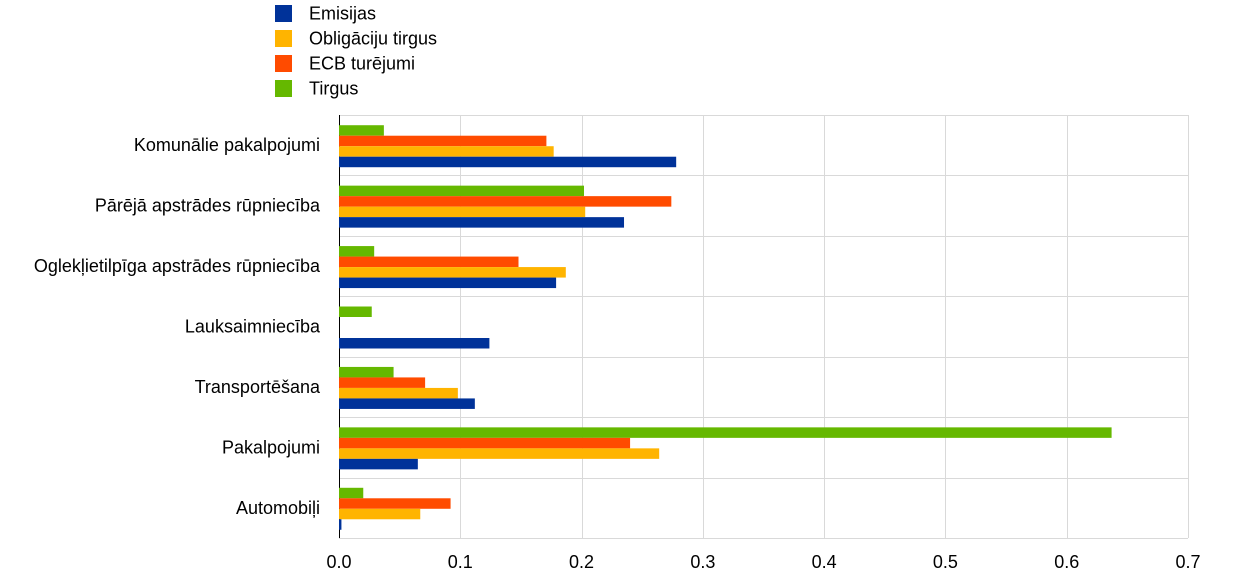  What do you see at coordinates (945, 562) in the screenshot?
I see `x-tick-label: 0.5` at bounding box center [945, 562].